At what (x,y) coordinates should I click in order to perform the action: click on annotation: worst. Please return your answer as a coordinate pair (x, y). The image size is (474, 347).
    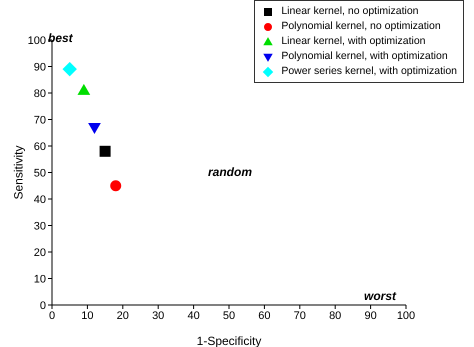
    Looking at the image, I should click on (380, 296).